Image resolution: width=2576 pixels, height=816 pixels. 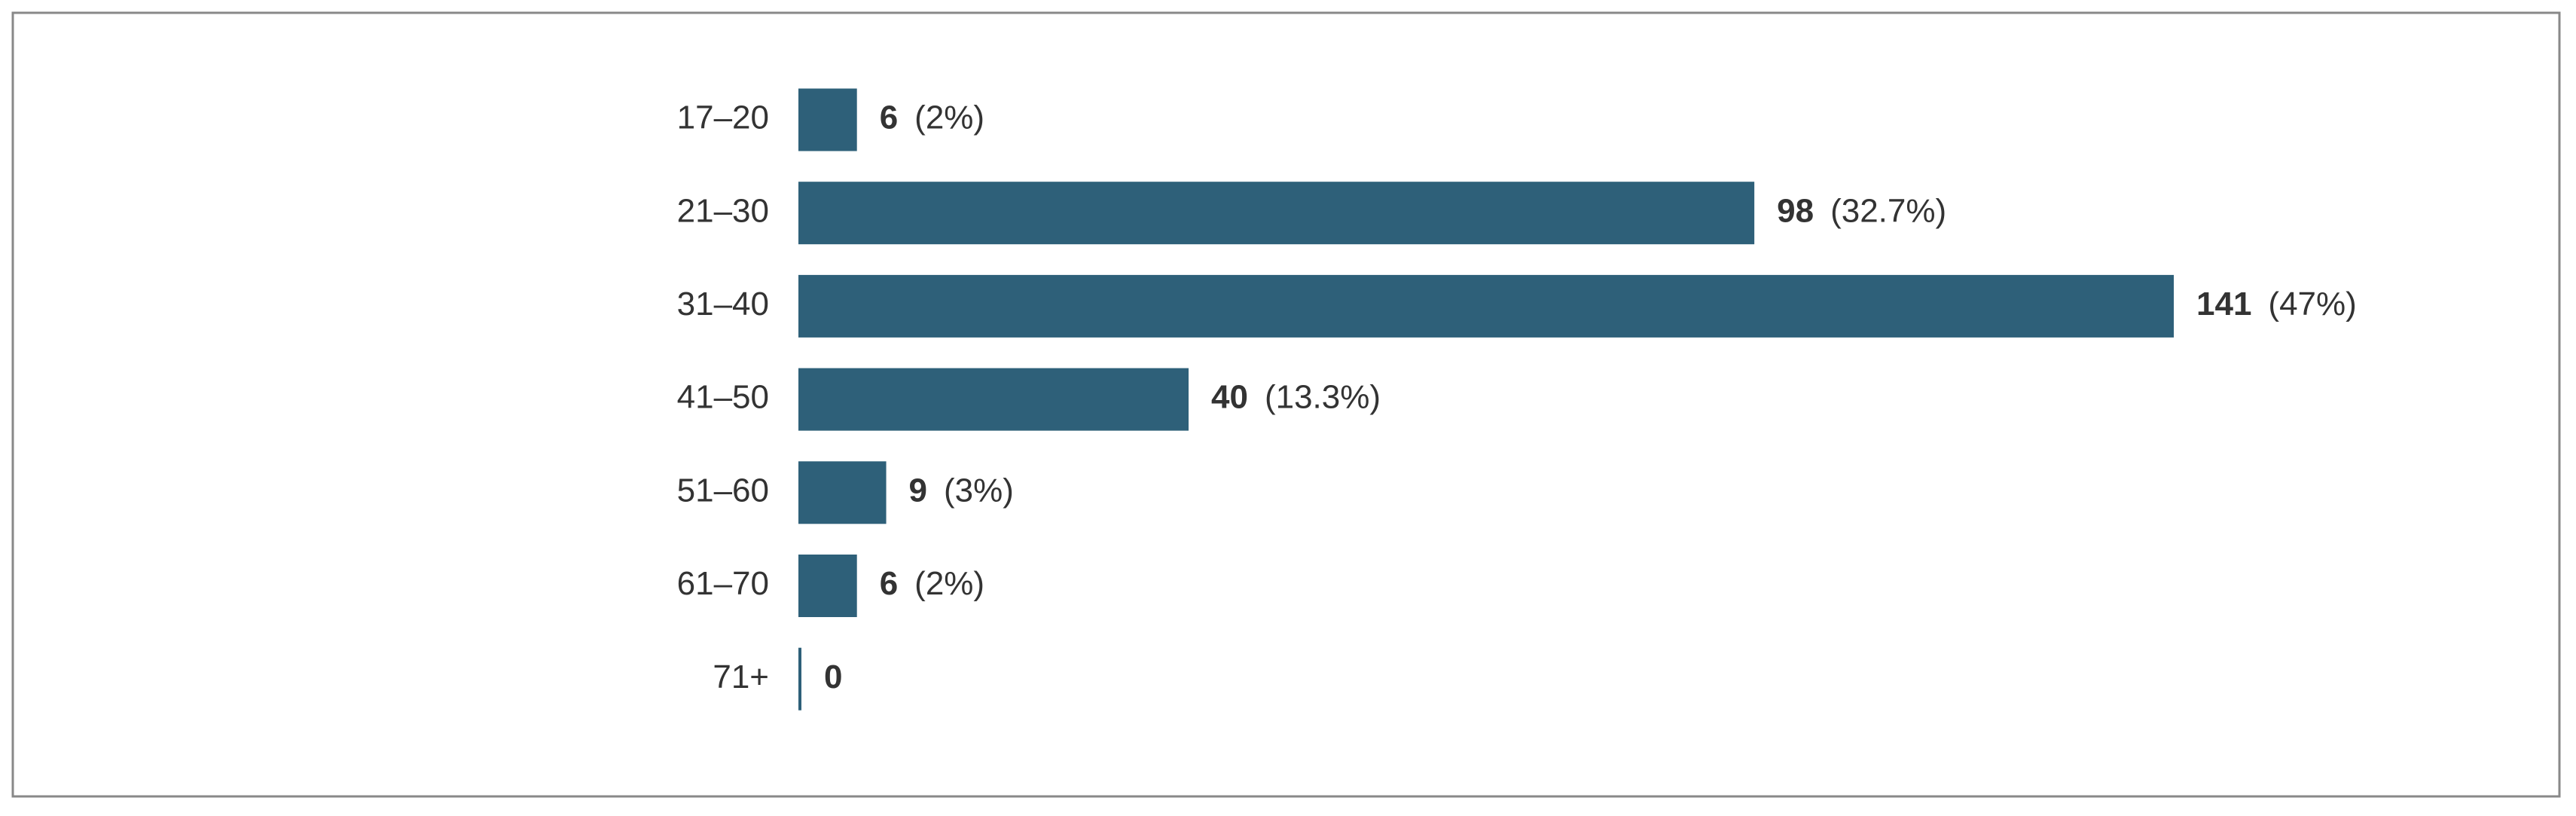 I want to click on category-label: 61–70, so click(x=723, y=583).